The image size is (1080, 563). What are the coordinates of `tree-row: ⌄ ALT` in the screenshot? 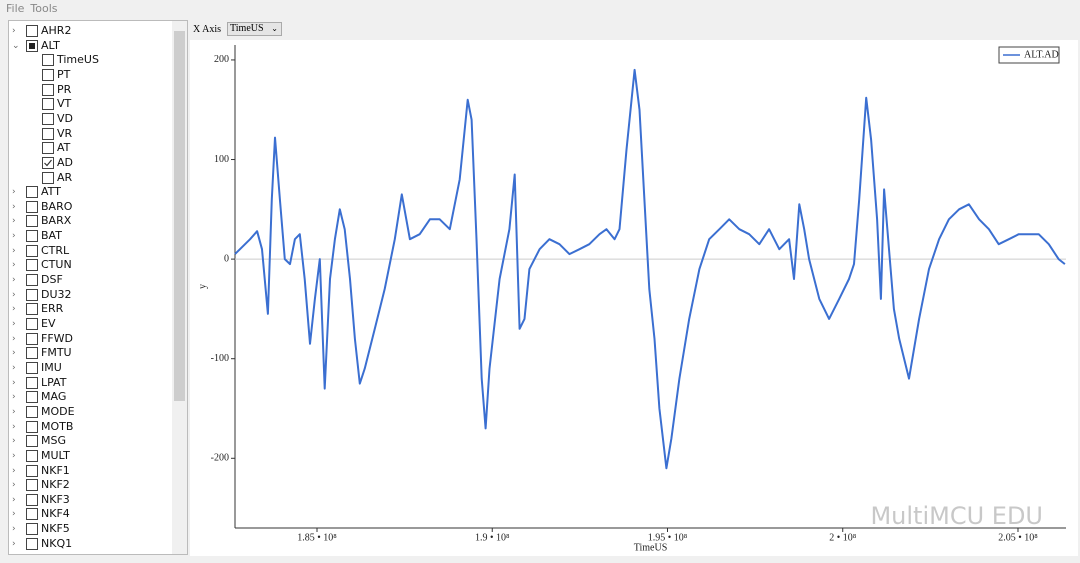 It's located at (91, 46).